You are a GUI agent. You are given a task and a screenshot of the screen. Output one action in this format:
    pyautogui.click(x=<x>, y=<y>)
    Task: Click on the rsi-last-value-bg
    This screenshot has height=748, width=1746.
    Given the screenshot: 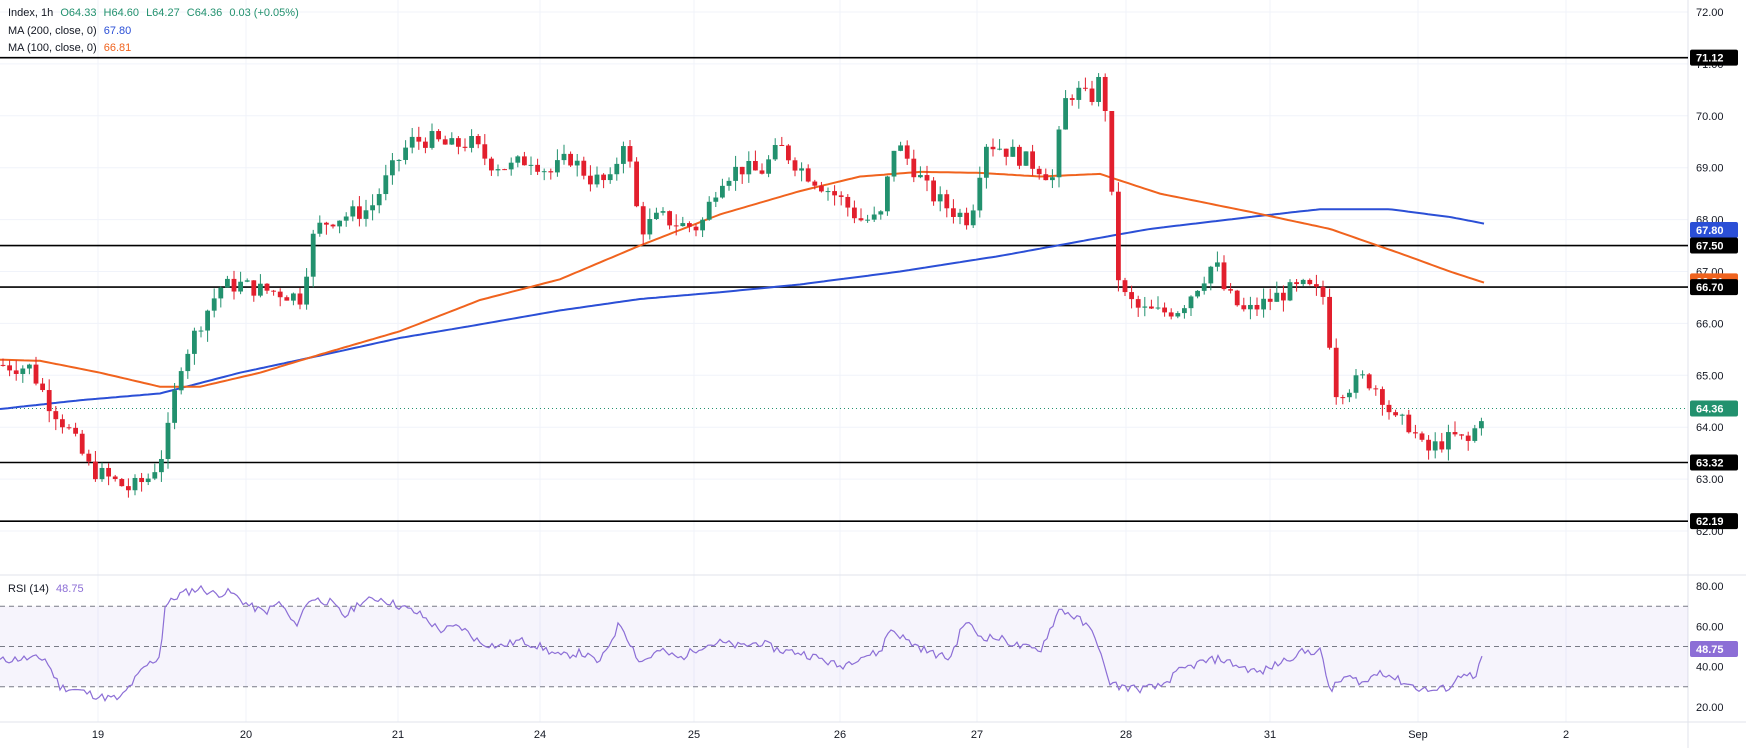 What is the action you would take?
    pyautogui.click(x=1714, y=649)
    